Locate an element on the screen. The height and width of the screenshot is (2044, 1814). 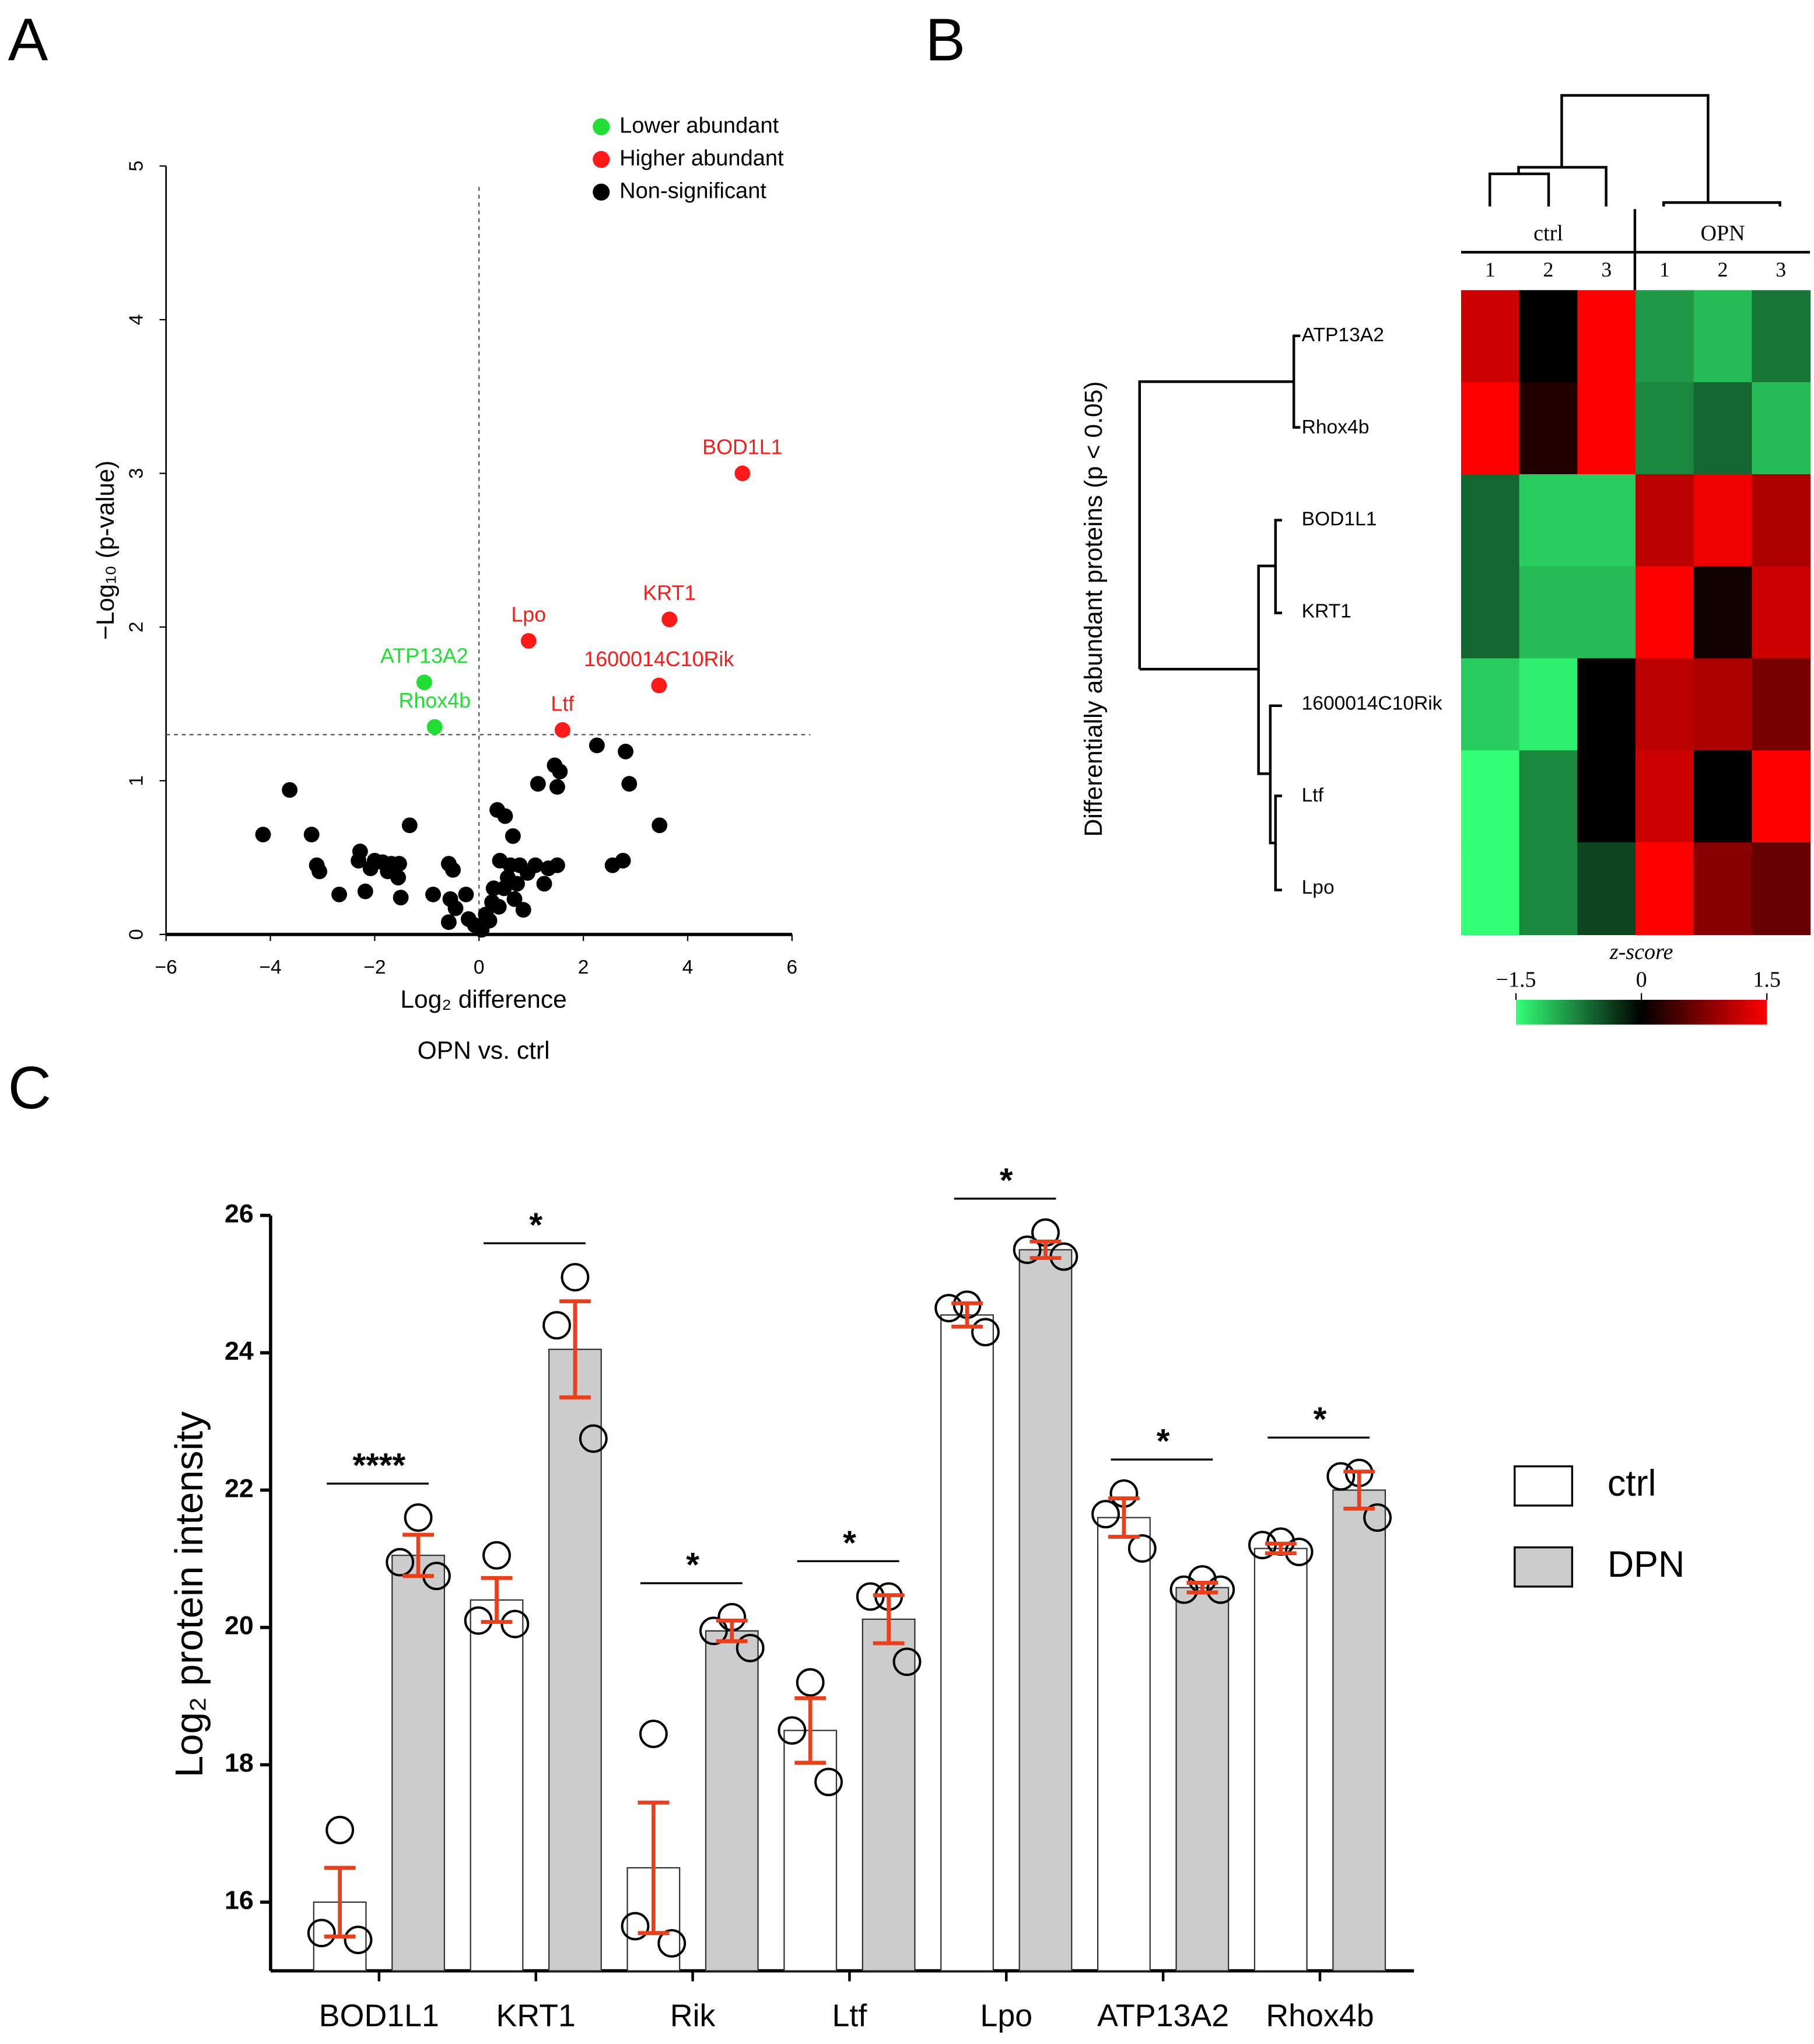
y-tick-label: 24 is located at coordinates (239, 1351).